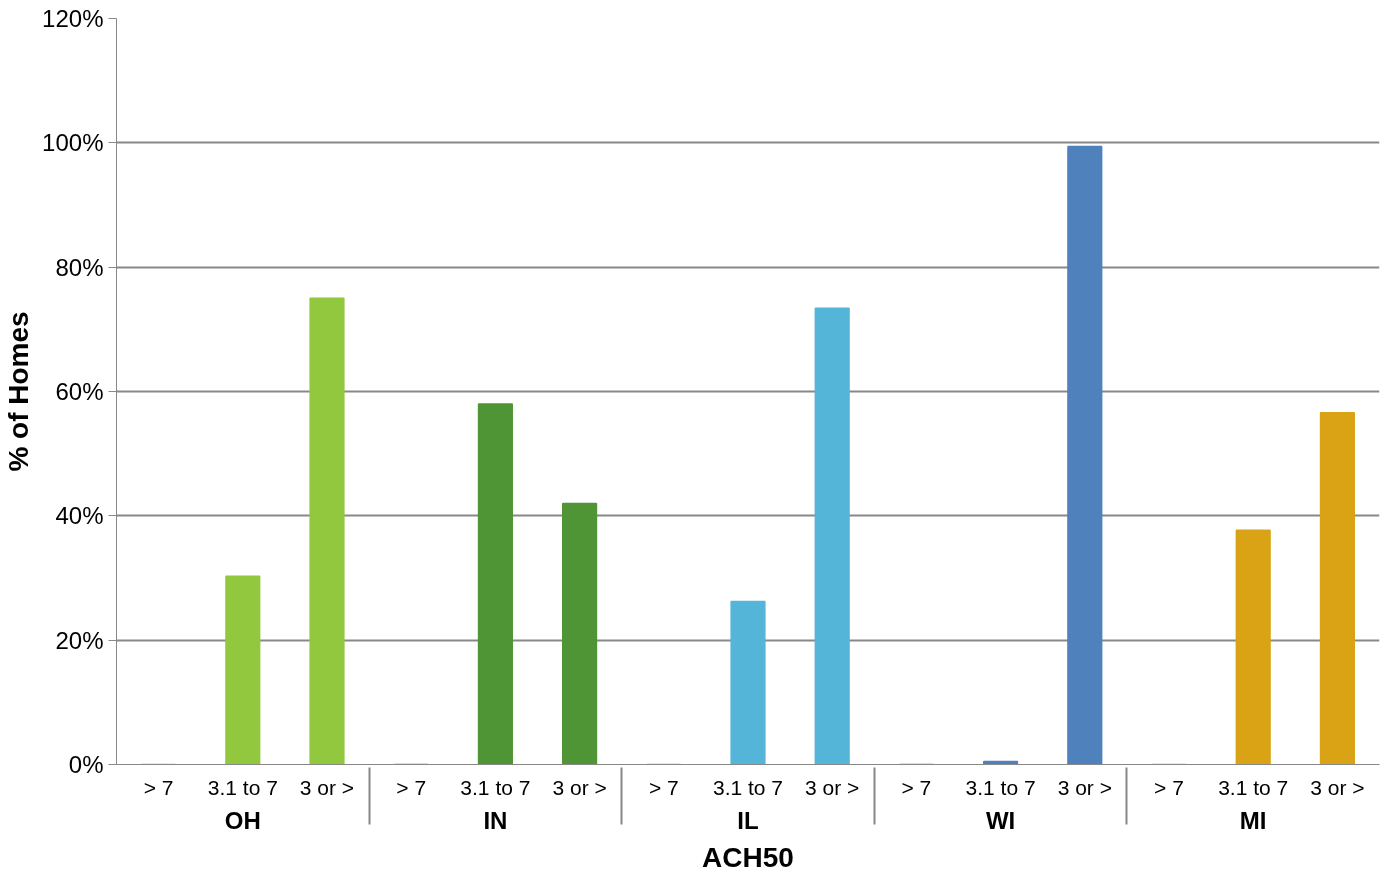 The width and height of the screenshot is (1385, 875). Describe the element at coordinates (1253, 820) in the screenshot. I see `x-tick-label: MI` at that location.